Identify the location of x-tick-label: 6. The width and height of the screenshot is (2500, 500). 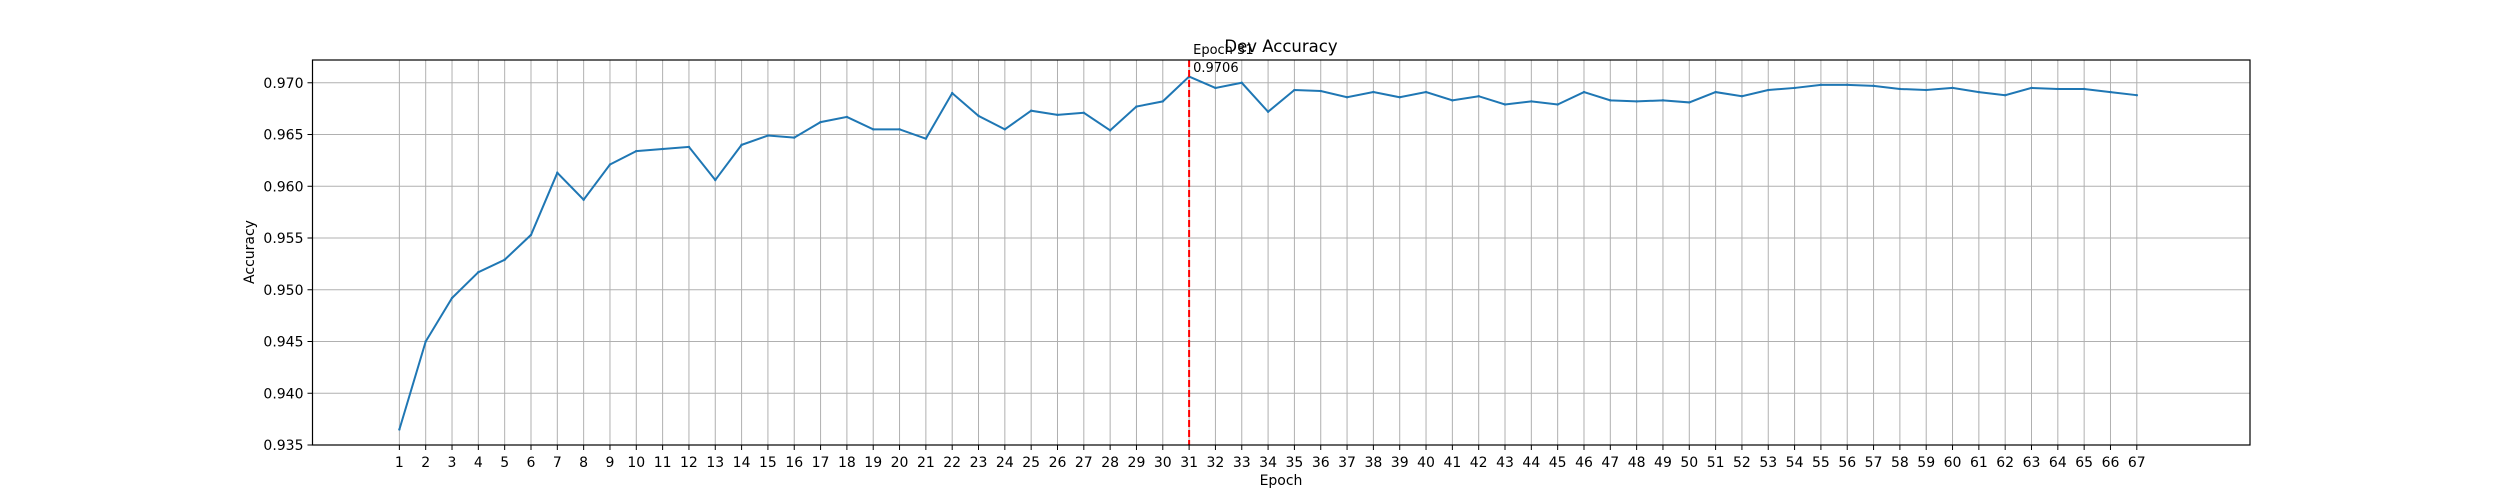
(531, 463).